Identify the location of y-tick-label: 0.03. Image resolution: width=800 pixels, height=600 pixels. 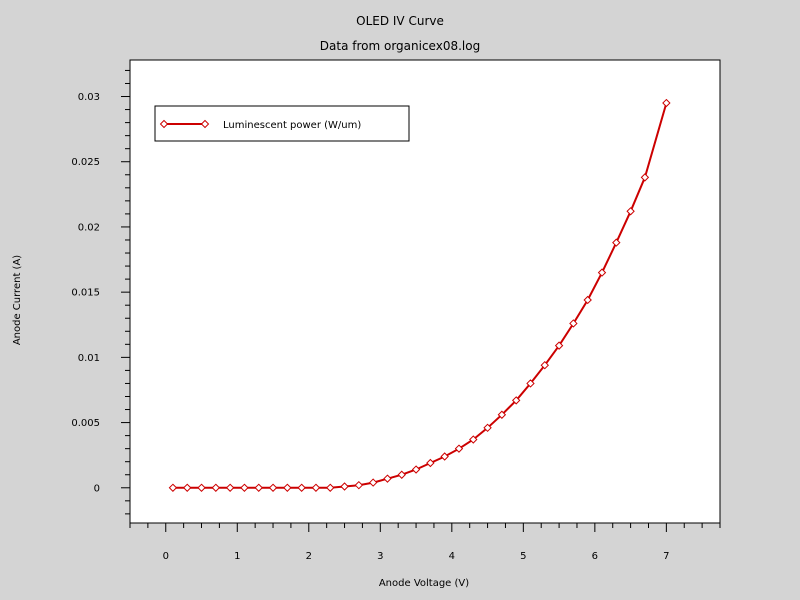
(89, 97).